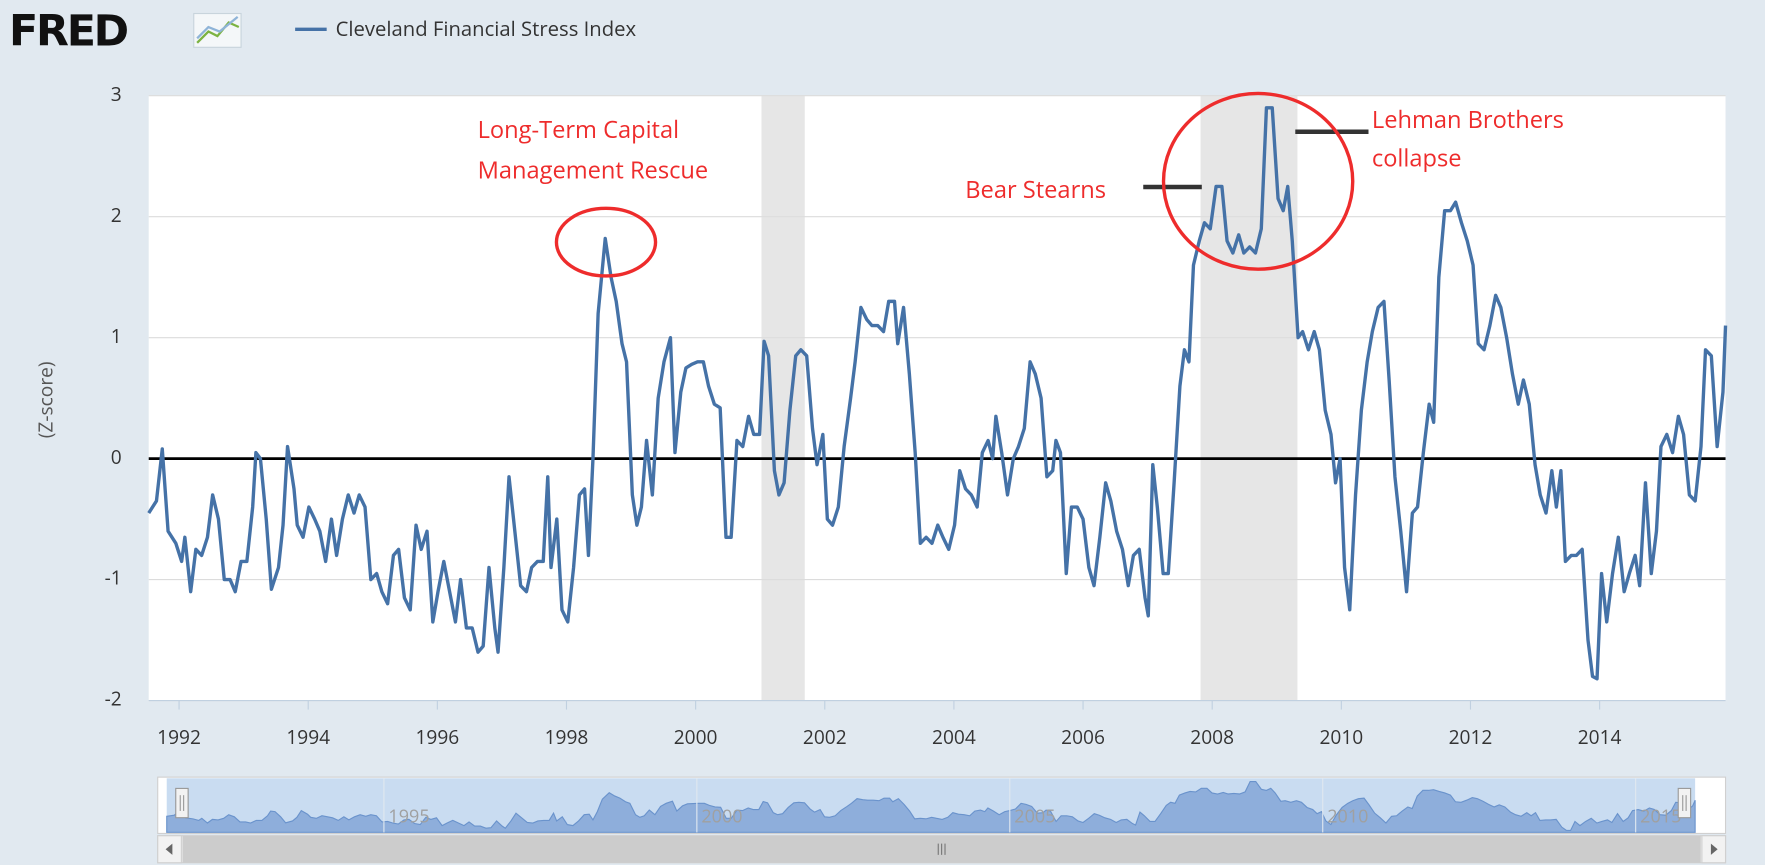 This screenshot has height=865, width=1765. Describe the element at coordinates (217, 30) in the screenshot. I see `logo-icon` at that location.